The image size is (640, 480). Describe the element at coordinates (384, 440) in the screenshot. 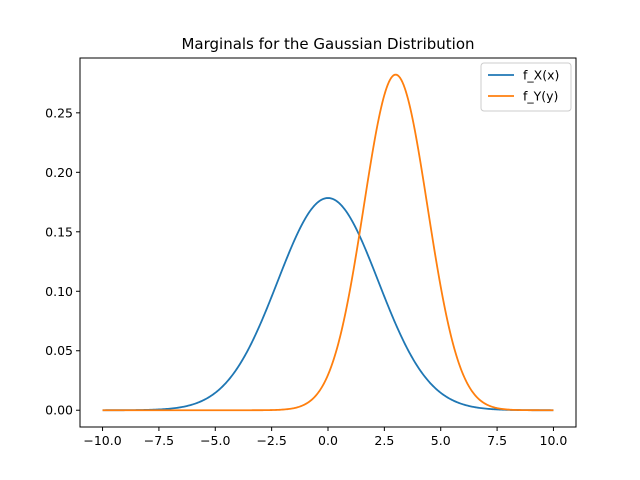

I see `x-tick-label: 2.5` at that location.